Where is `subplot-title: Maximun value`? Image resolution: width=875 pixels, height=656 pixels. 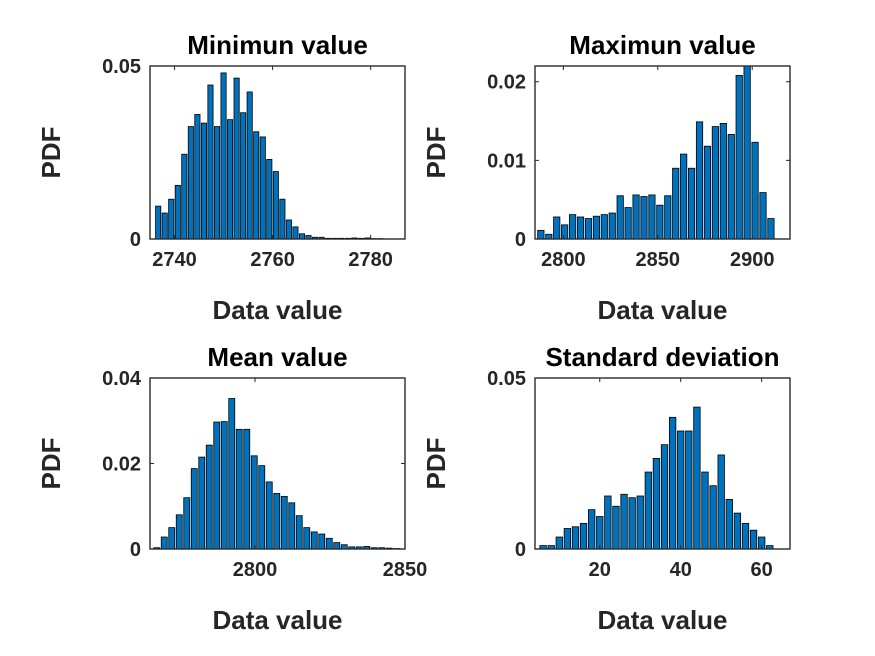 subplot-title: Maximun value is located at coordinates (662, 45).